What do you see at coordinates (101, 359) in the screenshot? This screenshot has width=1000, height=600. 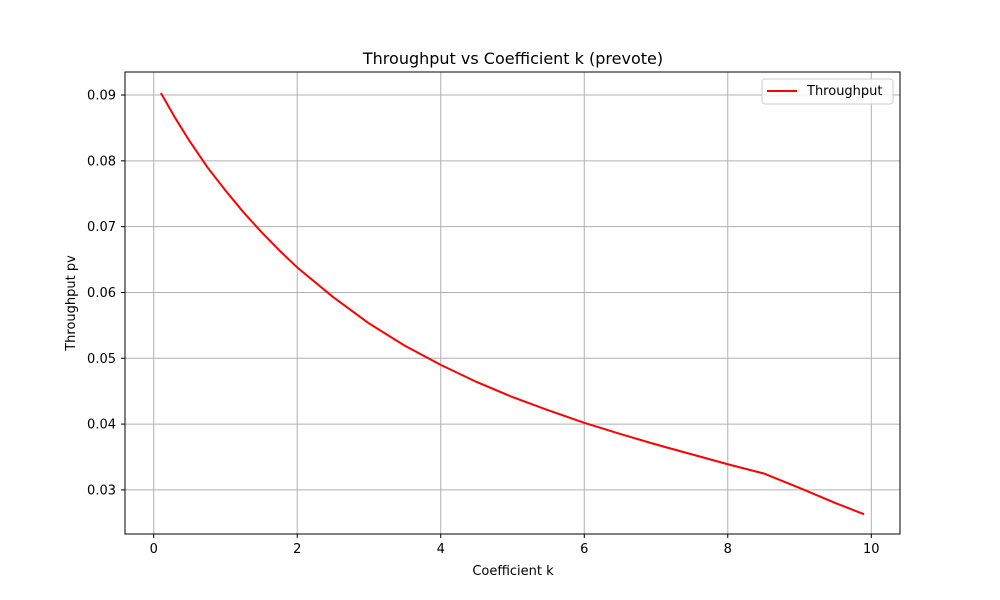 I see `y-tick-label: 0.05` at bounding box center [101, 359].